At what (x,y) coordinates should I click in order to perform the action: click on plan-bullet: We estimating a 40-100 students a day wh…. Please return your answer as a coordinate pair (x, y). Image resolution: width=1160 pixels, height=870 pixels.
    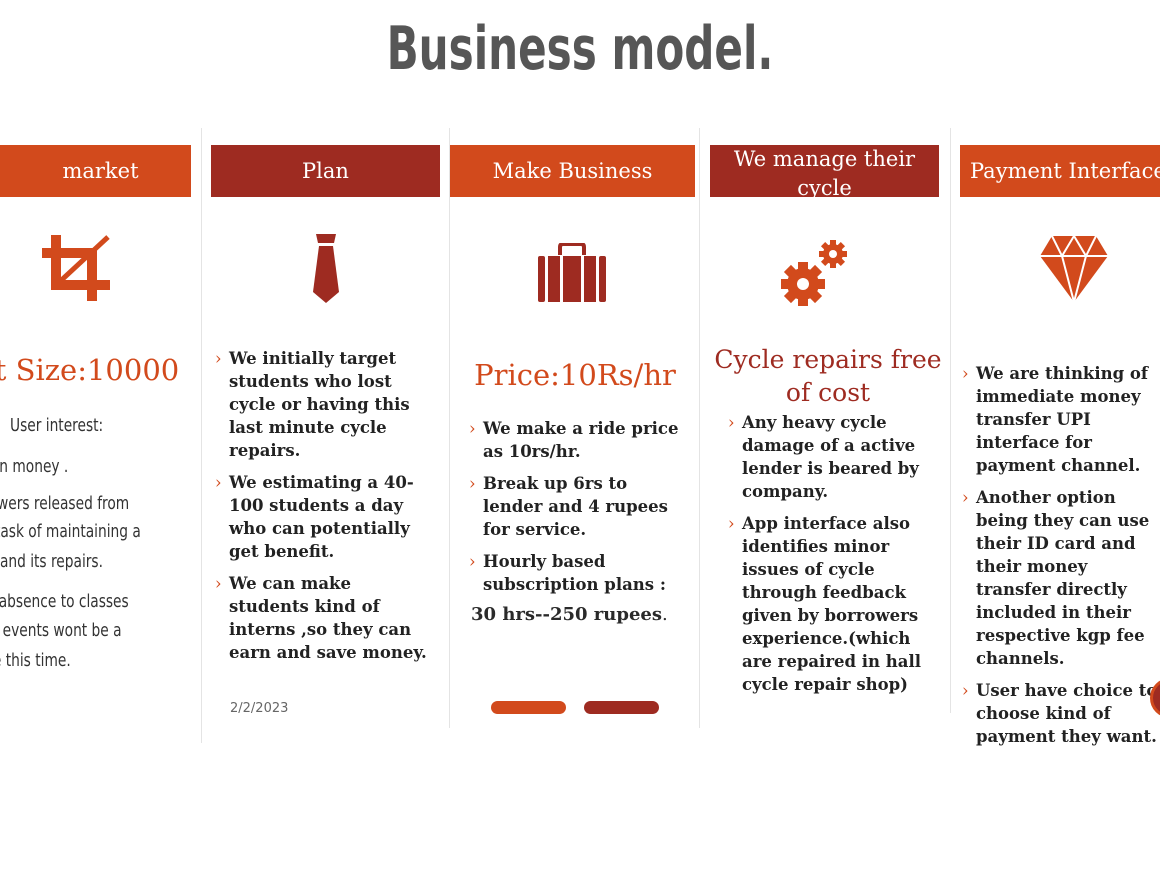
    Looking at the image, I should click on (322, 517).